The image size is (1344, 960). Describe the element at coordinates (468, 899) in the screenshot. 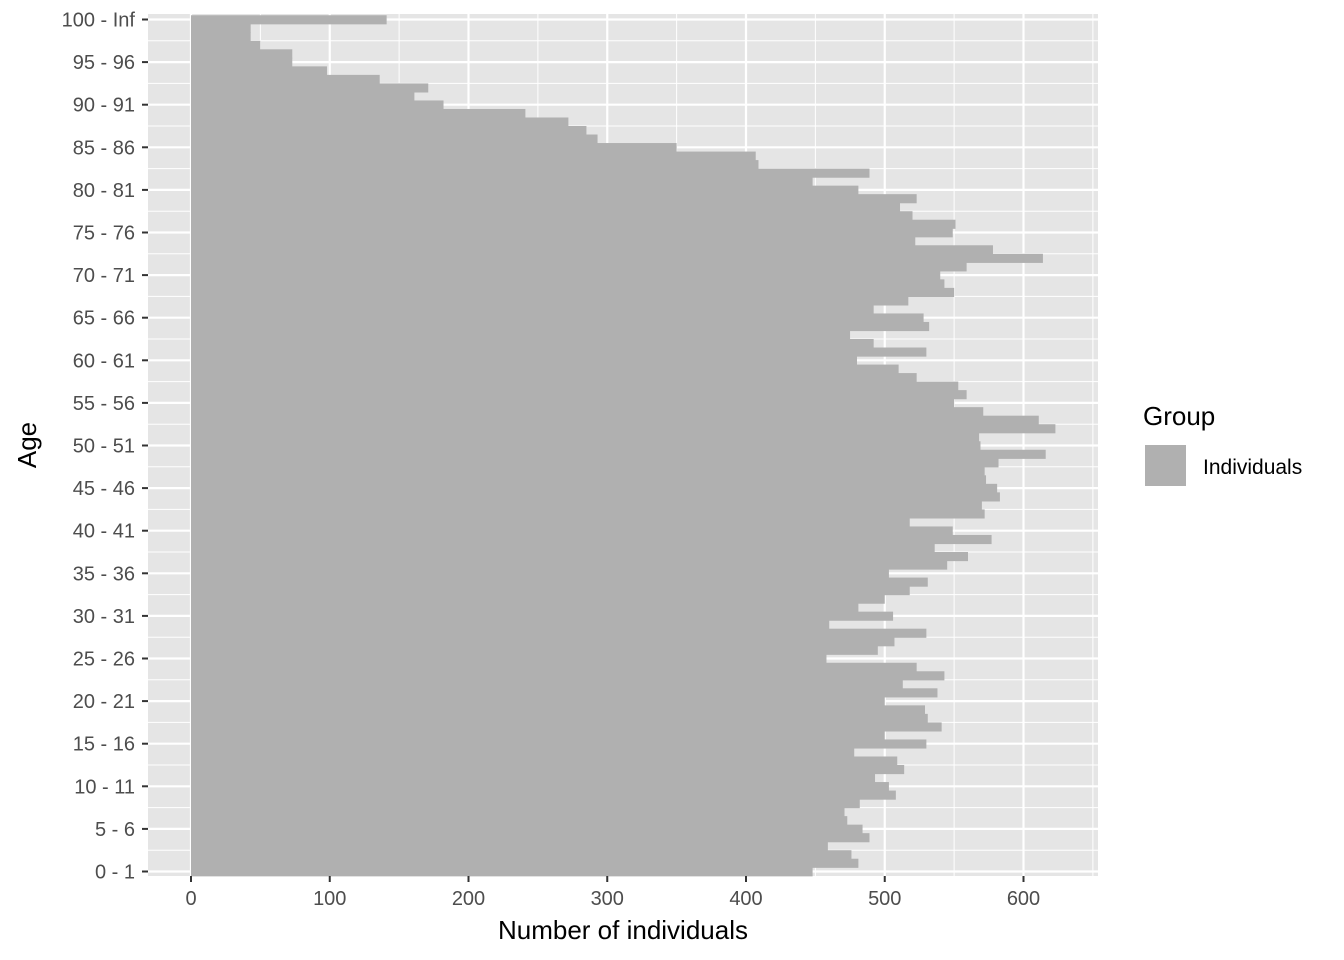

I see `x-tick-label: 200` at that location.